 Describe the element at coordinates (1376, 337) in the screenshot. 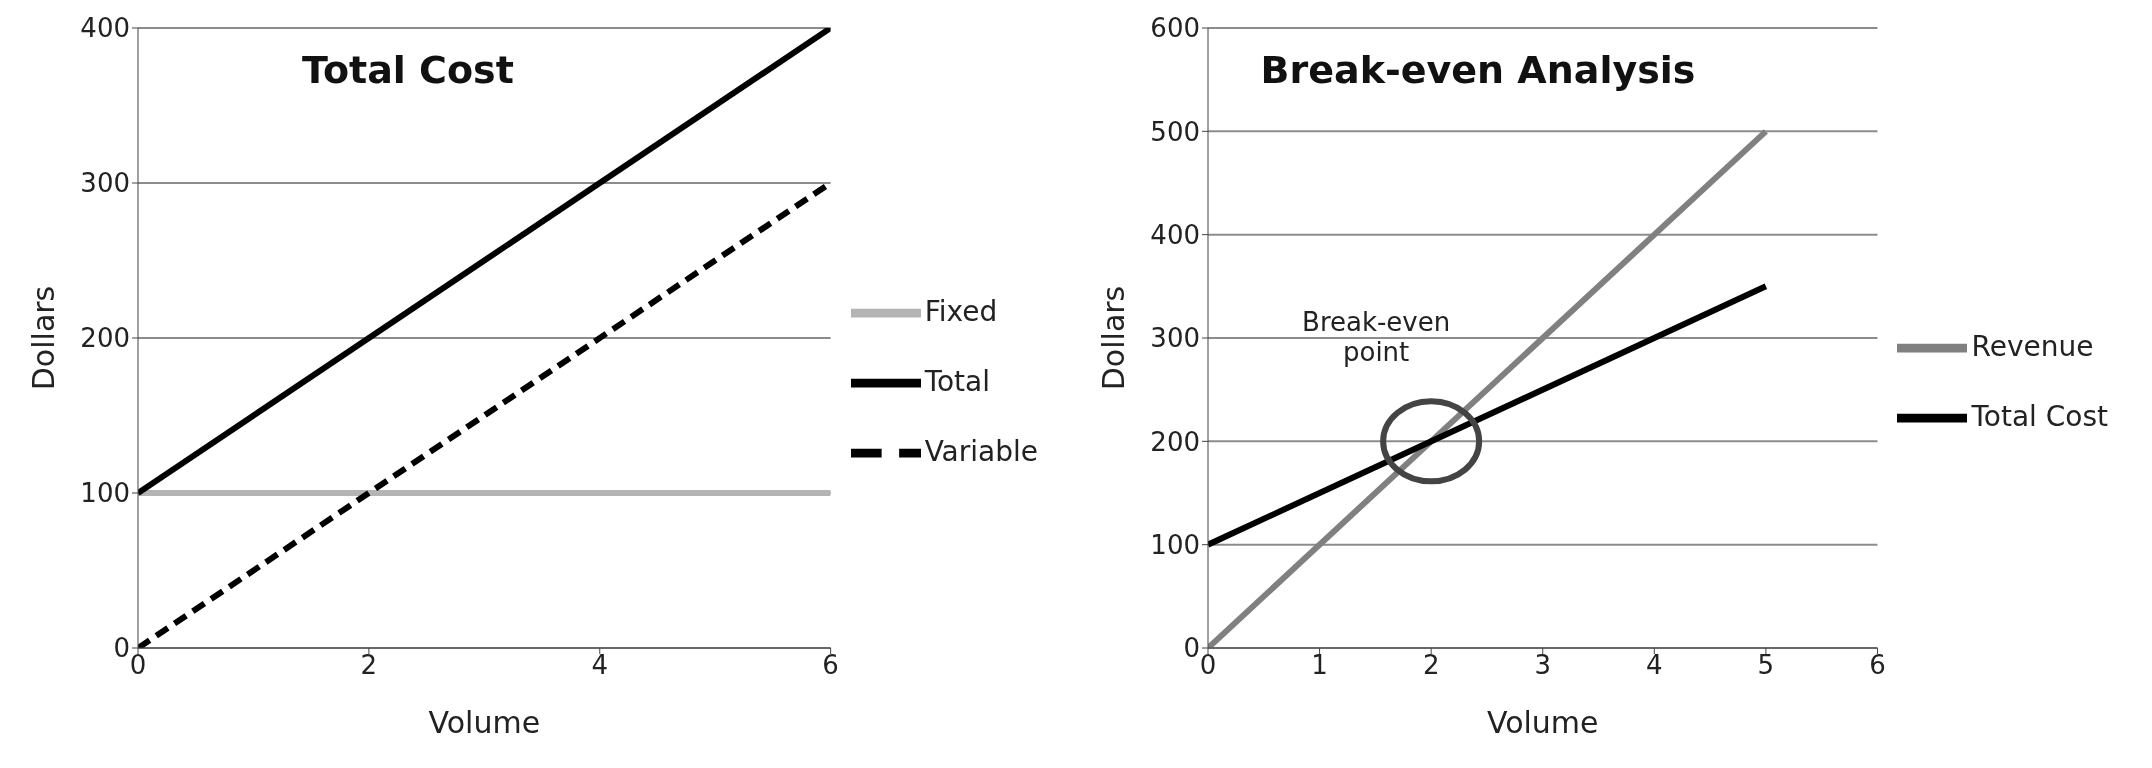

I see `annotation: Break-even point` at that location.